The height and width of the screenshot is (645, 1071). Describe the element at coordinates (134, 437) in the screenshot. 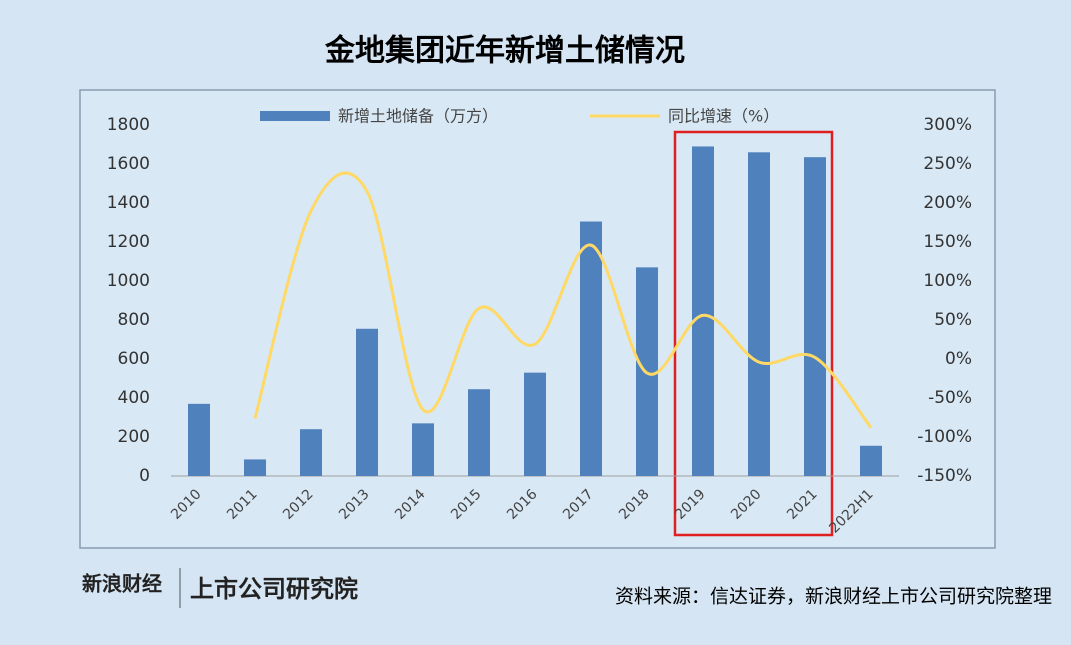

I see `y-tick-label: 200` at that location.